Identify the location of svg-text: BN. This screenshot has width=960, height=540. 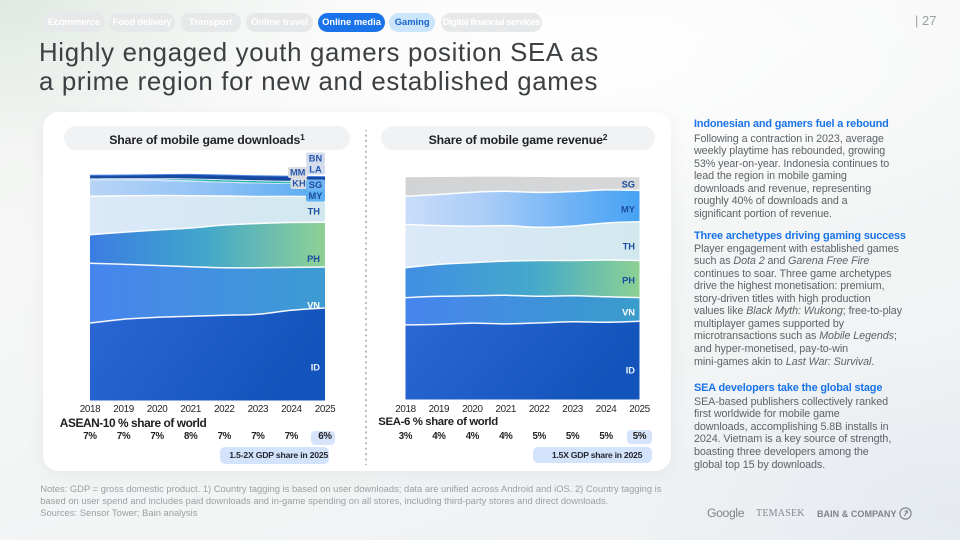
(316, 158).